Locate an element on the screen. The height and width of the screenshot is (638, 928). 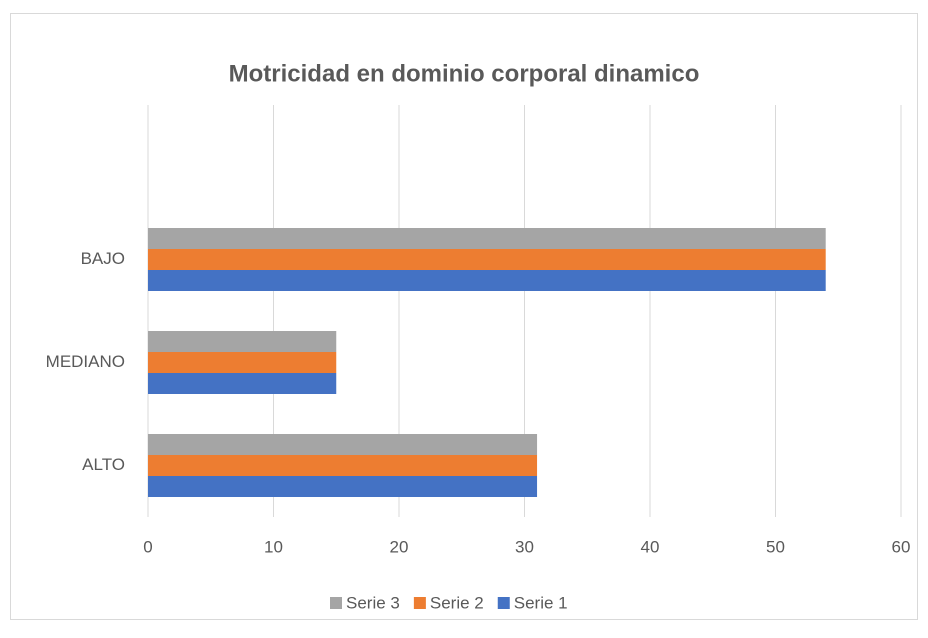
legend-label: Serie 3 is located at coordinates (373, 602).